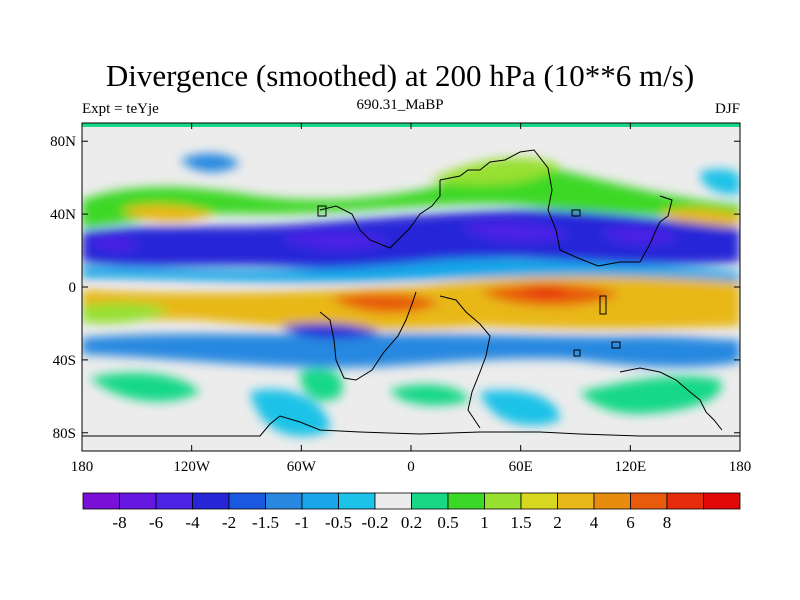 The image size is (800, 600). I want to click on y-tick-label: 80S, so click(64, 434).